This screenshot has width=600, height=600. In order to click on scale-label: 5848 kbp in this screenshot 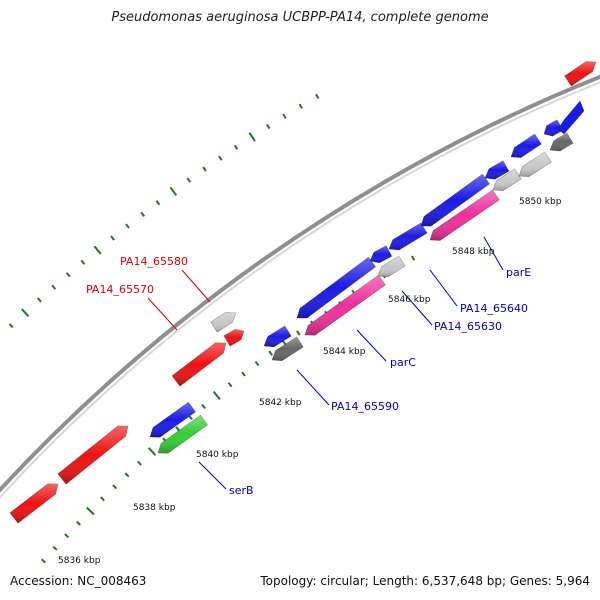, I will do `click(473, 252)`.